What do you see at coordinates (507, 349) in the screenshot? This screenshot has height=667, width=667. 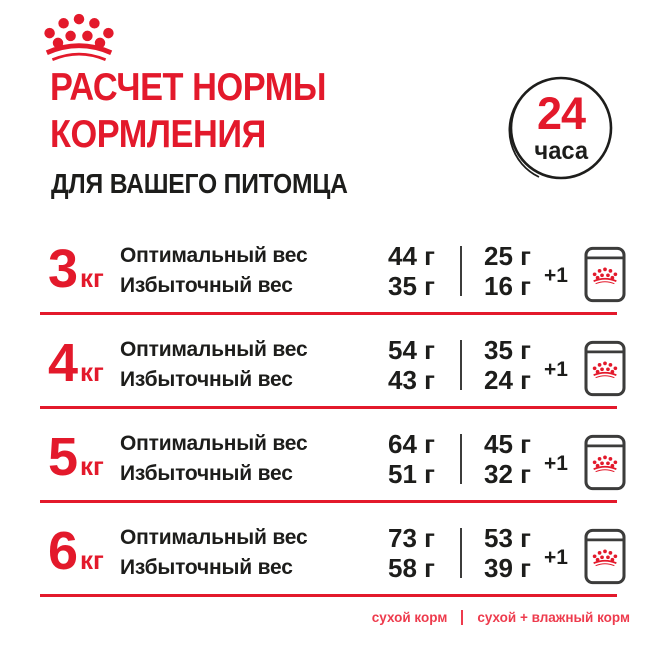 I see `mixed-value-optimal: 35 г` at bounding box center [507, 349].